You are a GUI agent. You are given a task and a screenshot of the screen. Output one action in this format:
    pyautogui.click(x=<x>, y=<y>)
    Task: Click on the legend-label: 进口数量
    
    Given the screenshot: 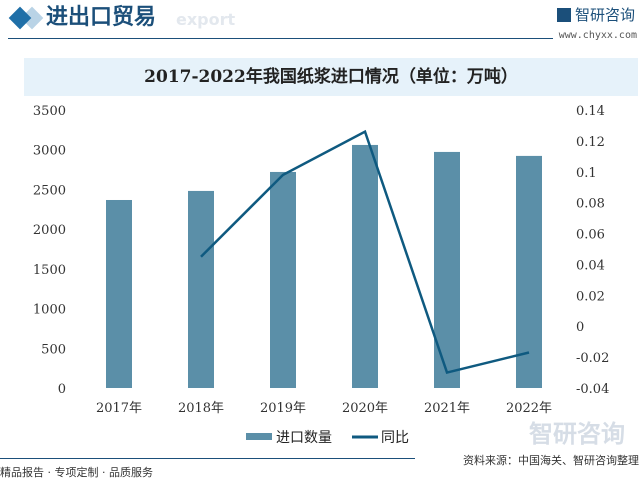 What is the action you would take?
    pyautogui.click(x=304, y=438)
    